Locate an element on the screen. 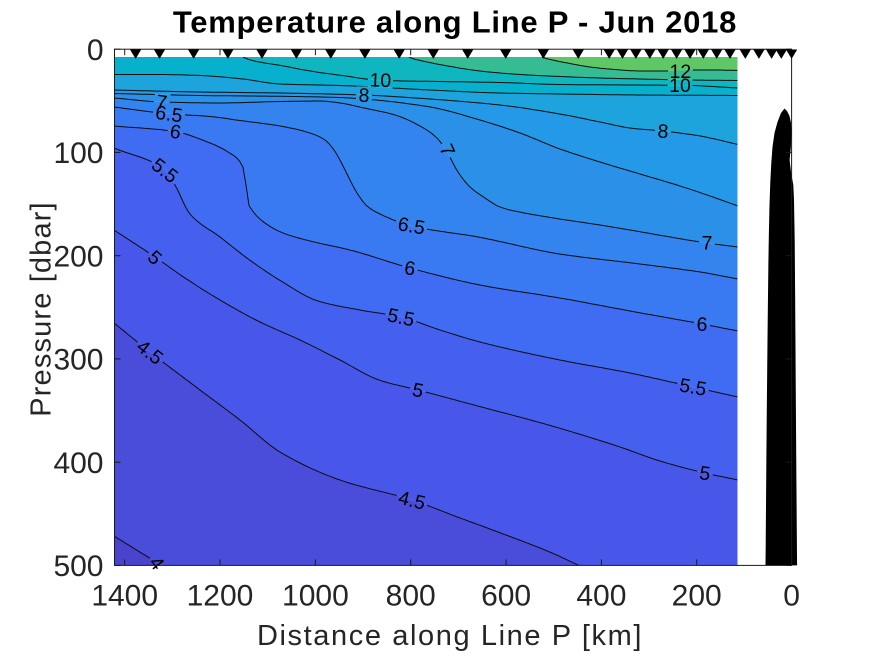 This screenshot has height=656, width=875. svg-text: 1400 is located at coordinates (124, 595).